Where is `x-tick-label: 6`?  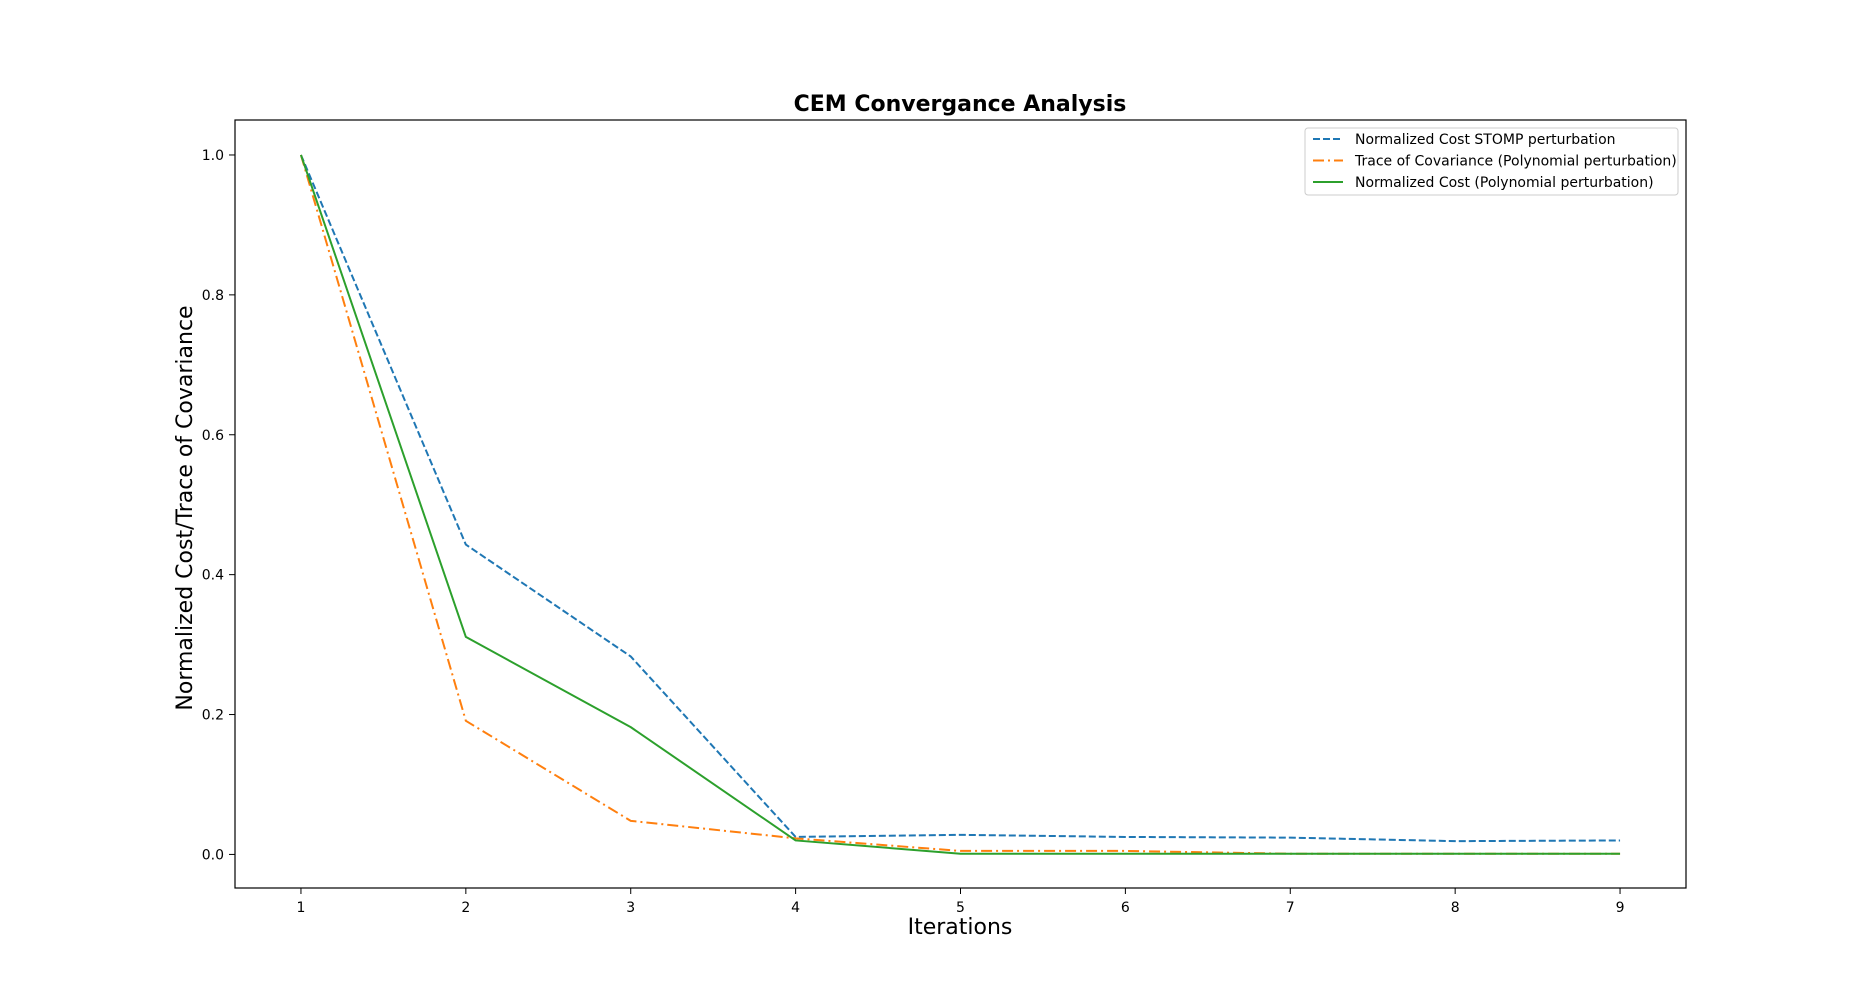
x-tick-label: 6 is located at coordinates (1125, 908).